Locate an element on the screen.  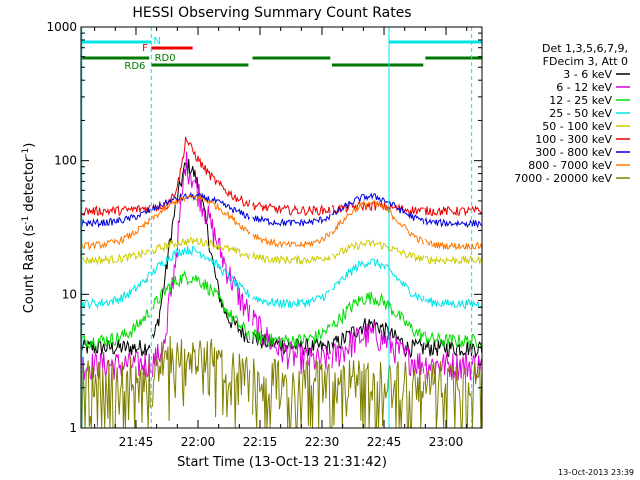
series-7000-20000keV is located at coordinates (281, 382).